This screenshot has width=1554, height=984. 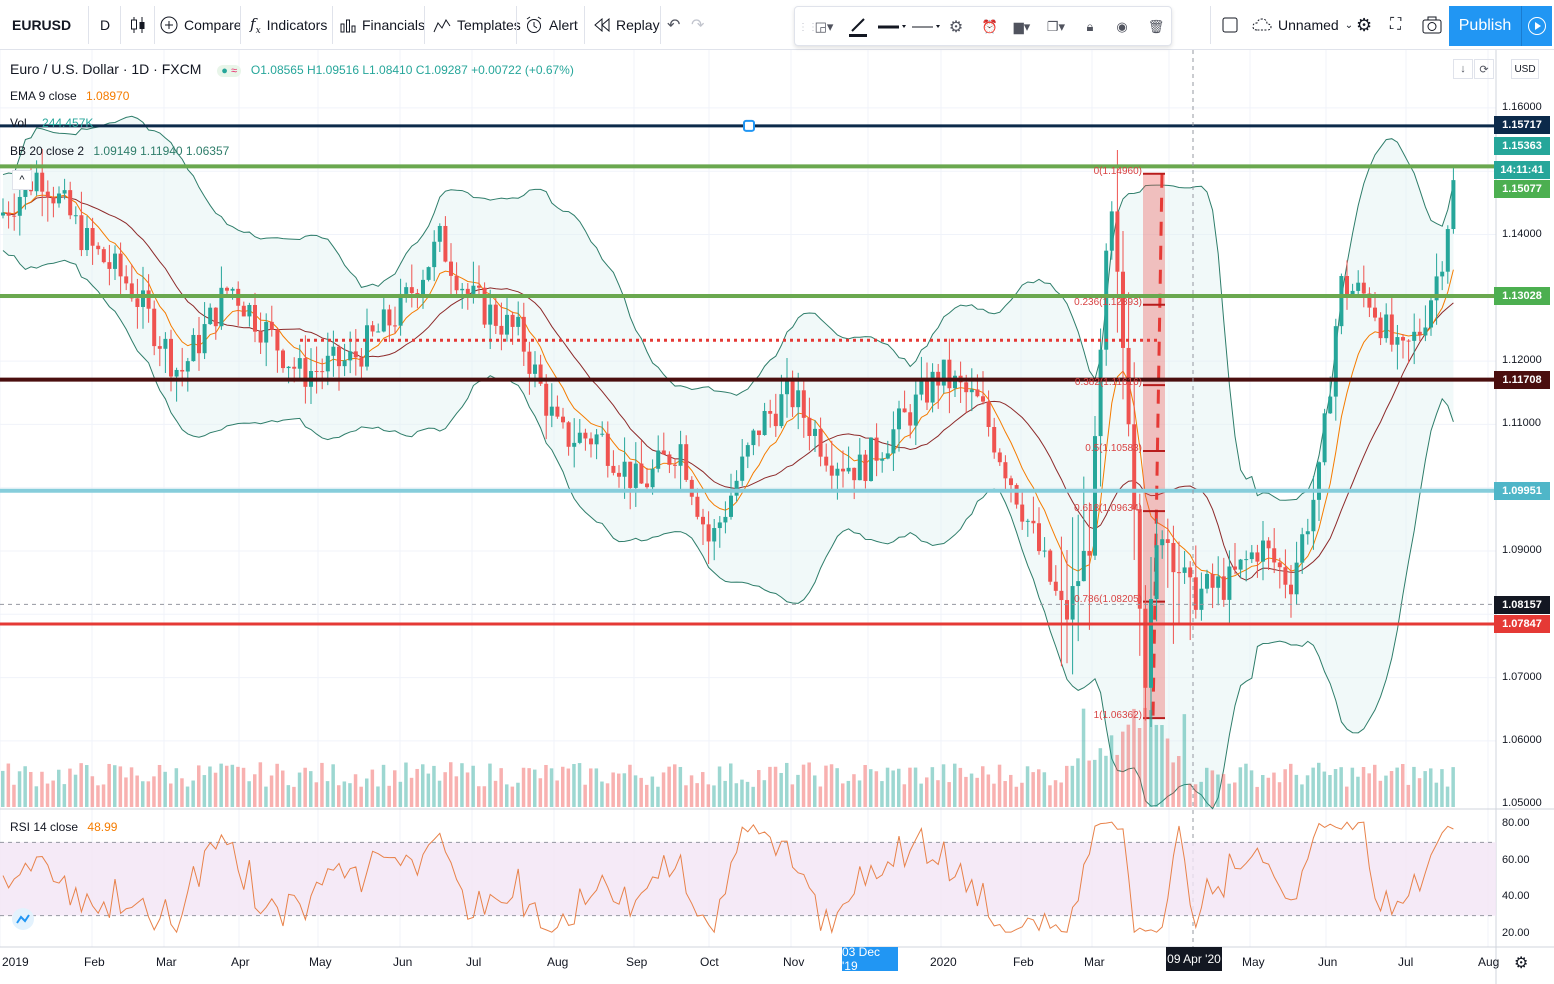 What do you see at coordinates (22, 180) in the screenshot?
I see `collapse-legend-button: ^` at bounding box center [22, 180].